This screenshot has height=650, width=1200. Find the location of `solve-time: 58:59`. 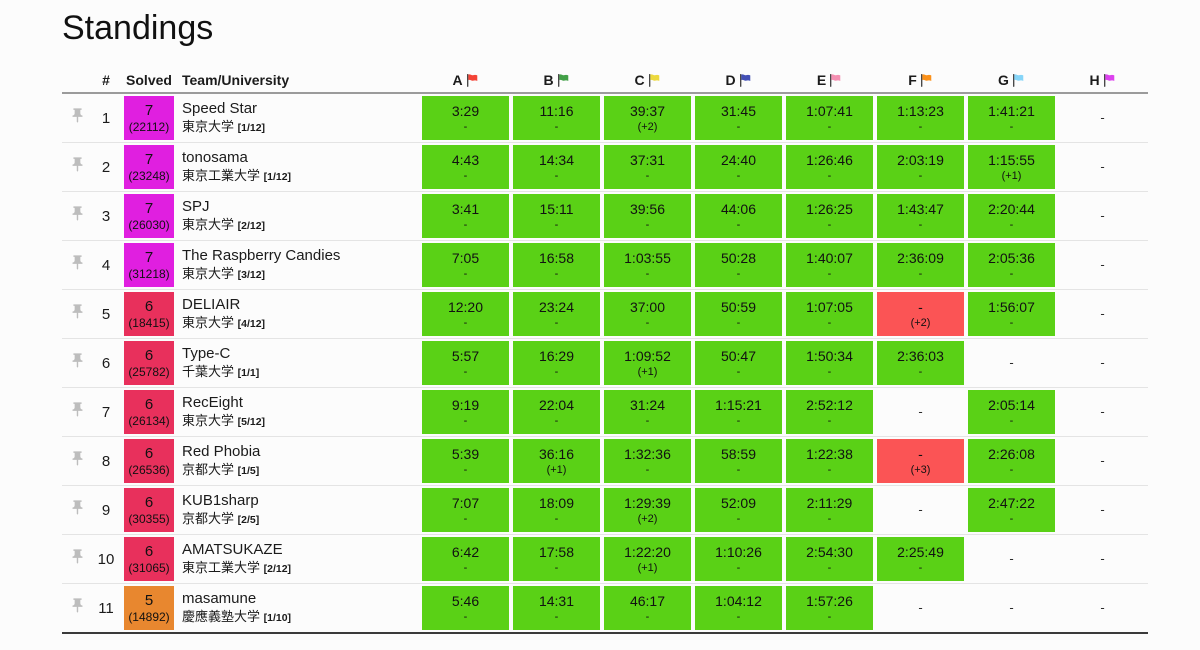

solve-time: 58:59 is located at coordinates (738, 454).